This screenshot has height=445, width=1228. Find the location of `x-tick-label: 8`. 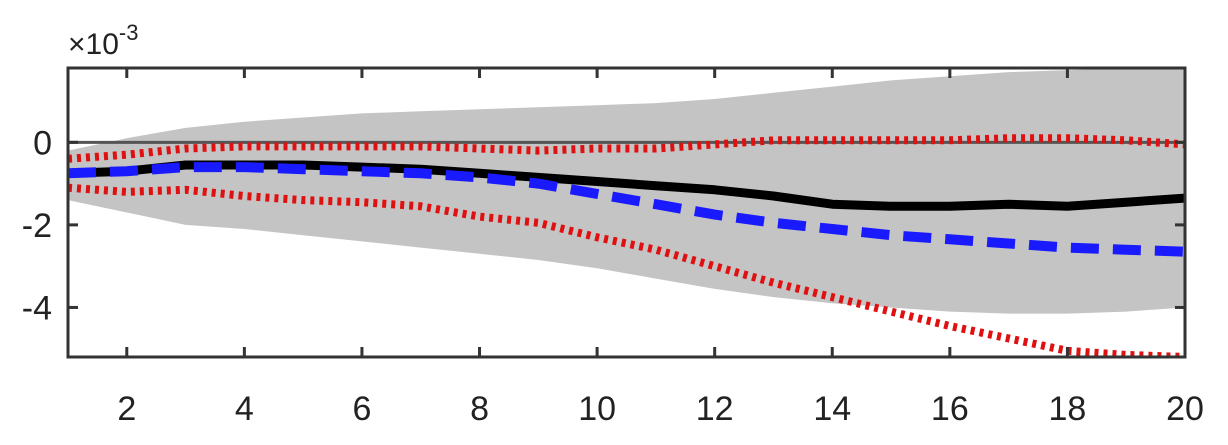

x-tick-label: 8 is located at coordinates (479, 409).